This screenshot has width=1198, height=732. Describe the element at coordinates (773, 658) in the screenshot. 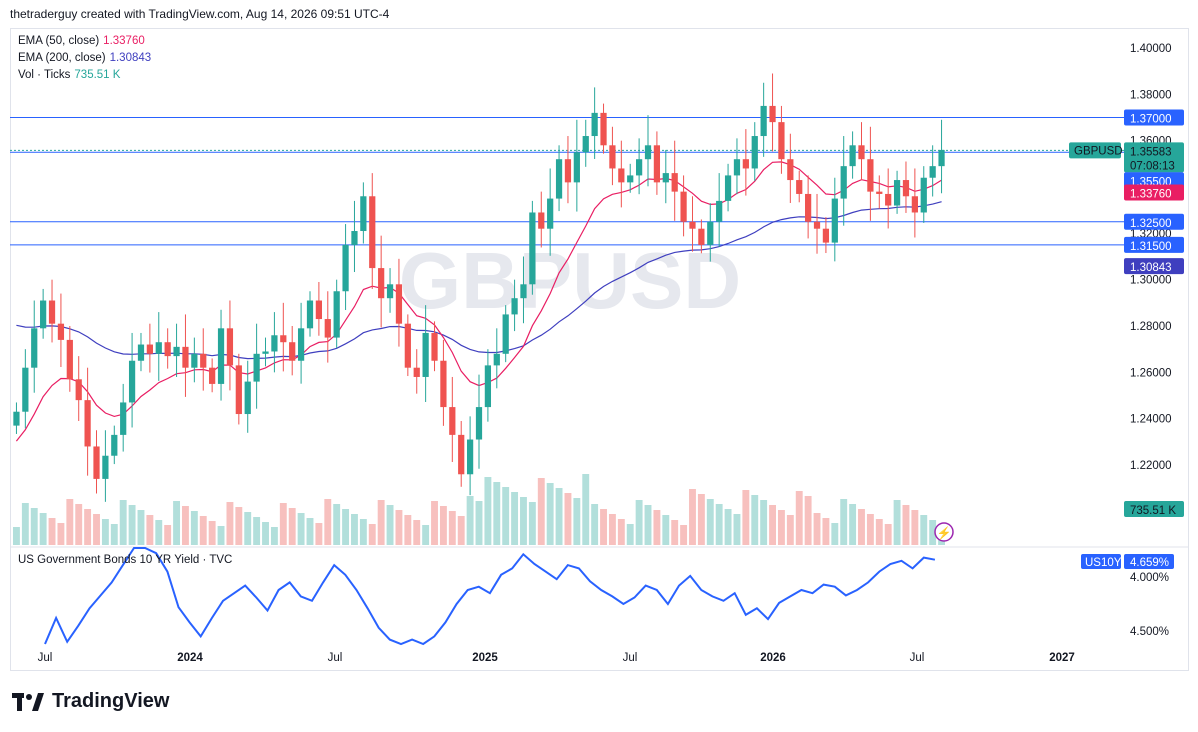

I see `time-label: 2026` at that location.